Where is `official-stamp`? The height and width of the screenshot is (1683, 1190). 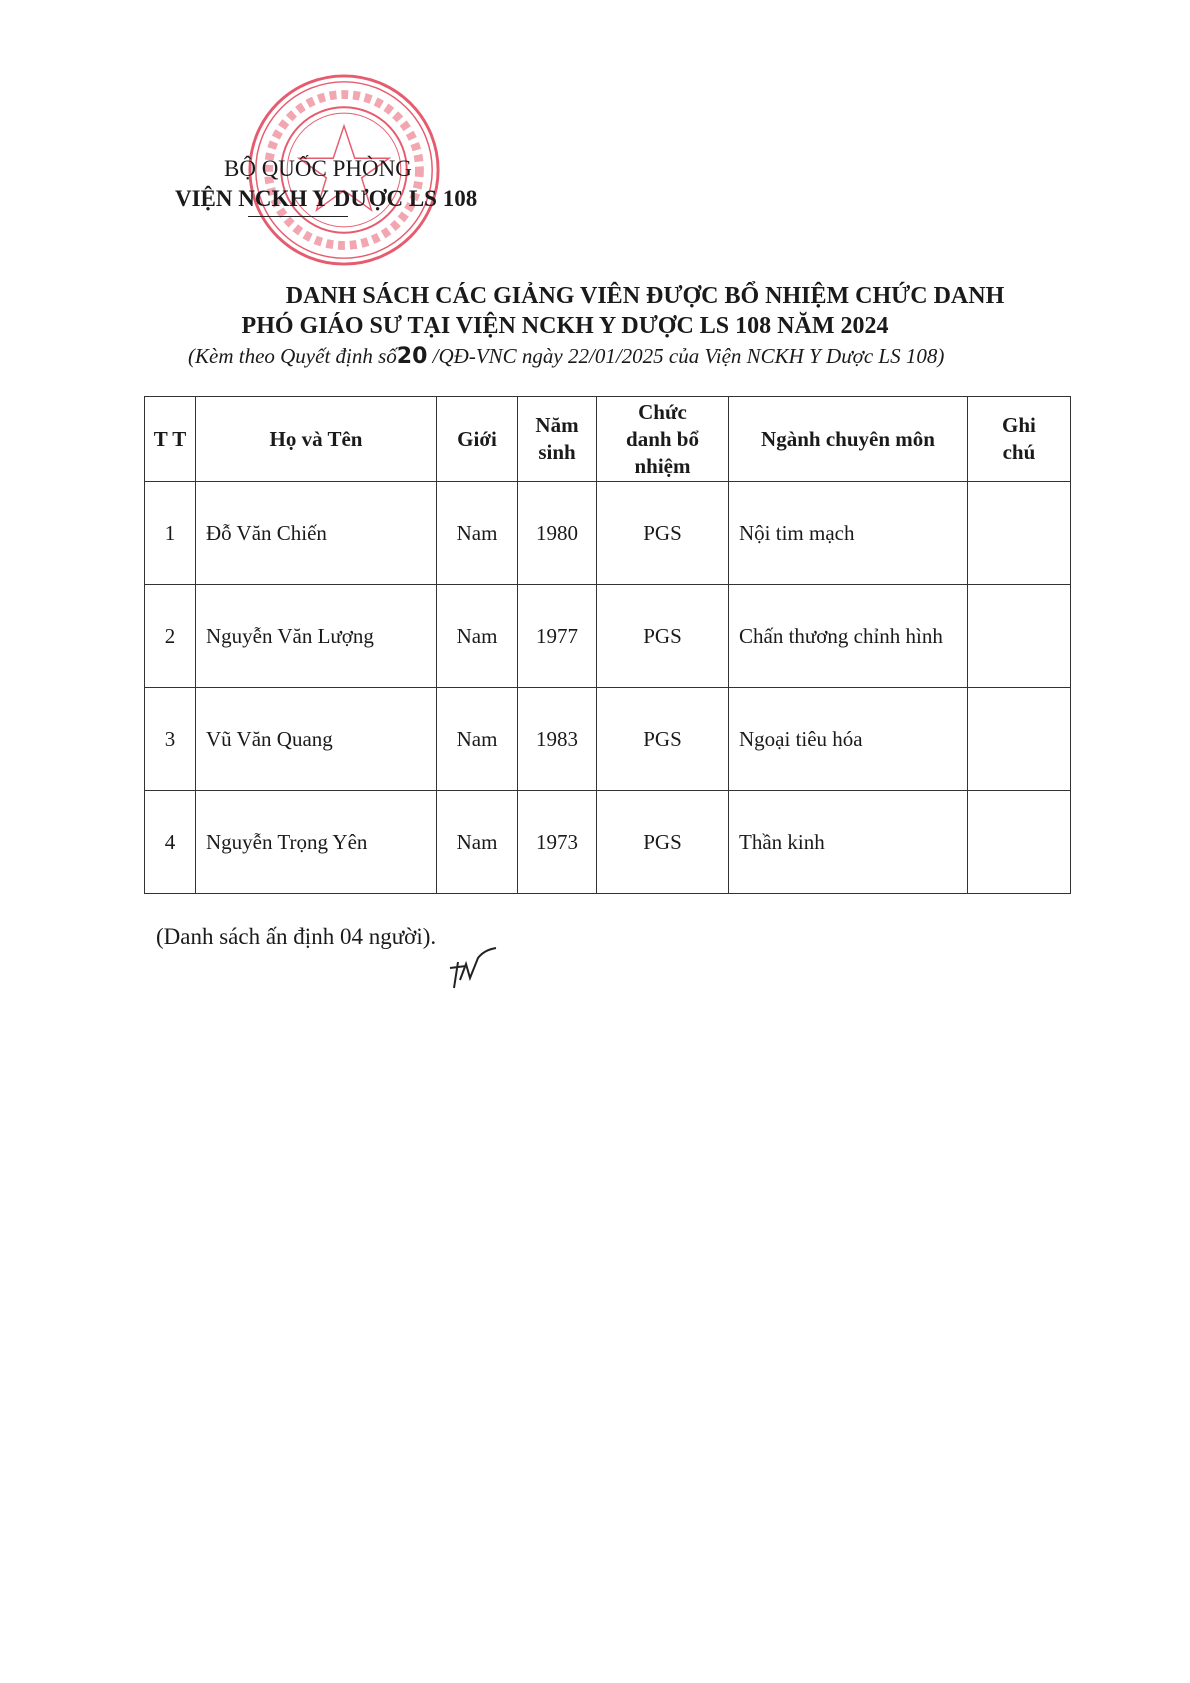 official-stamp is located at coordinates (344, 170).